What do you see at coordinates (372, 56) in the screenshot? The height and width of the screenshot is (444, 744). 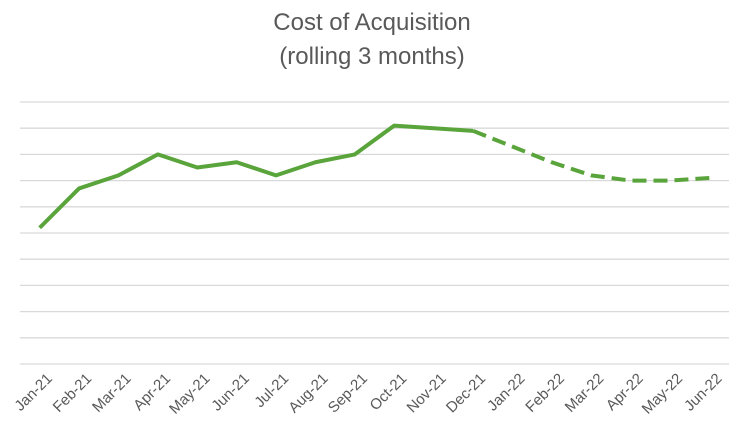 I see `chart-subtitle: (rolling 3 months)` at bounding box center [372, 56].